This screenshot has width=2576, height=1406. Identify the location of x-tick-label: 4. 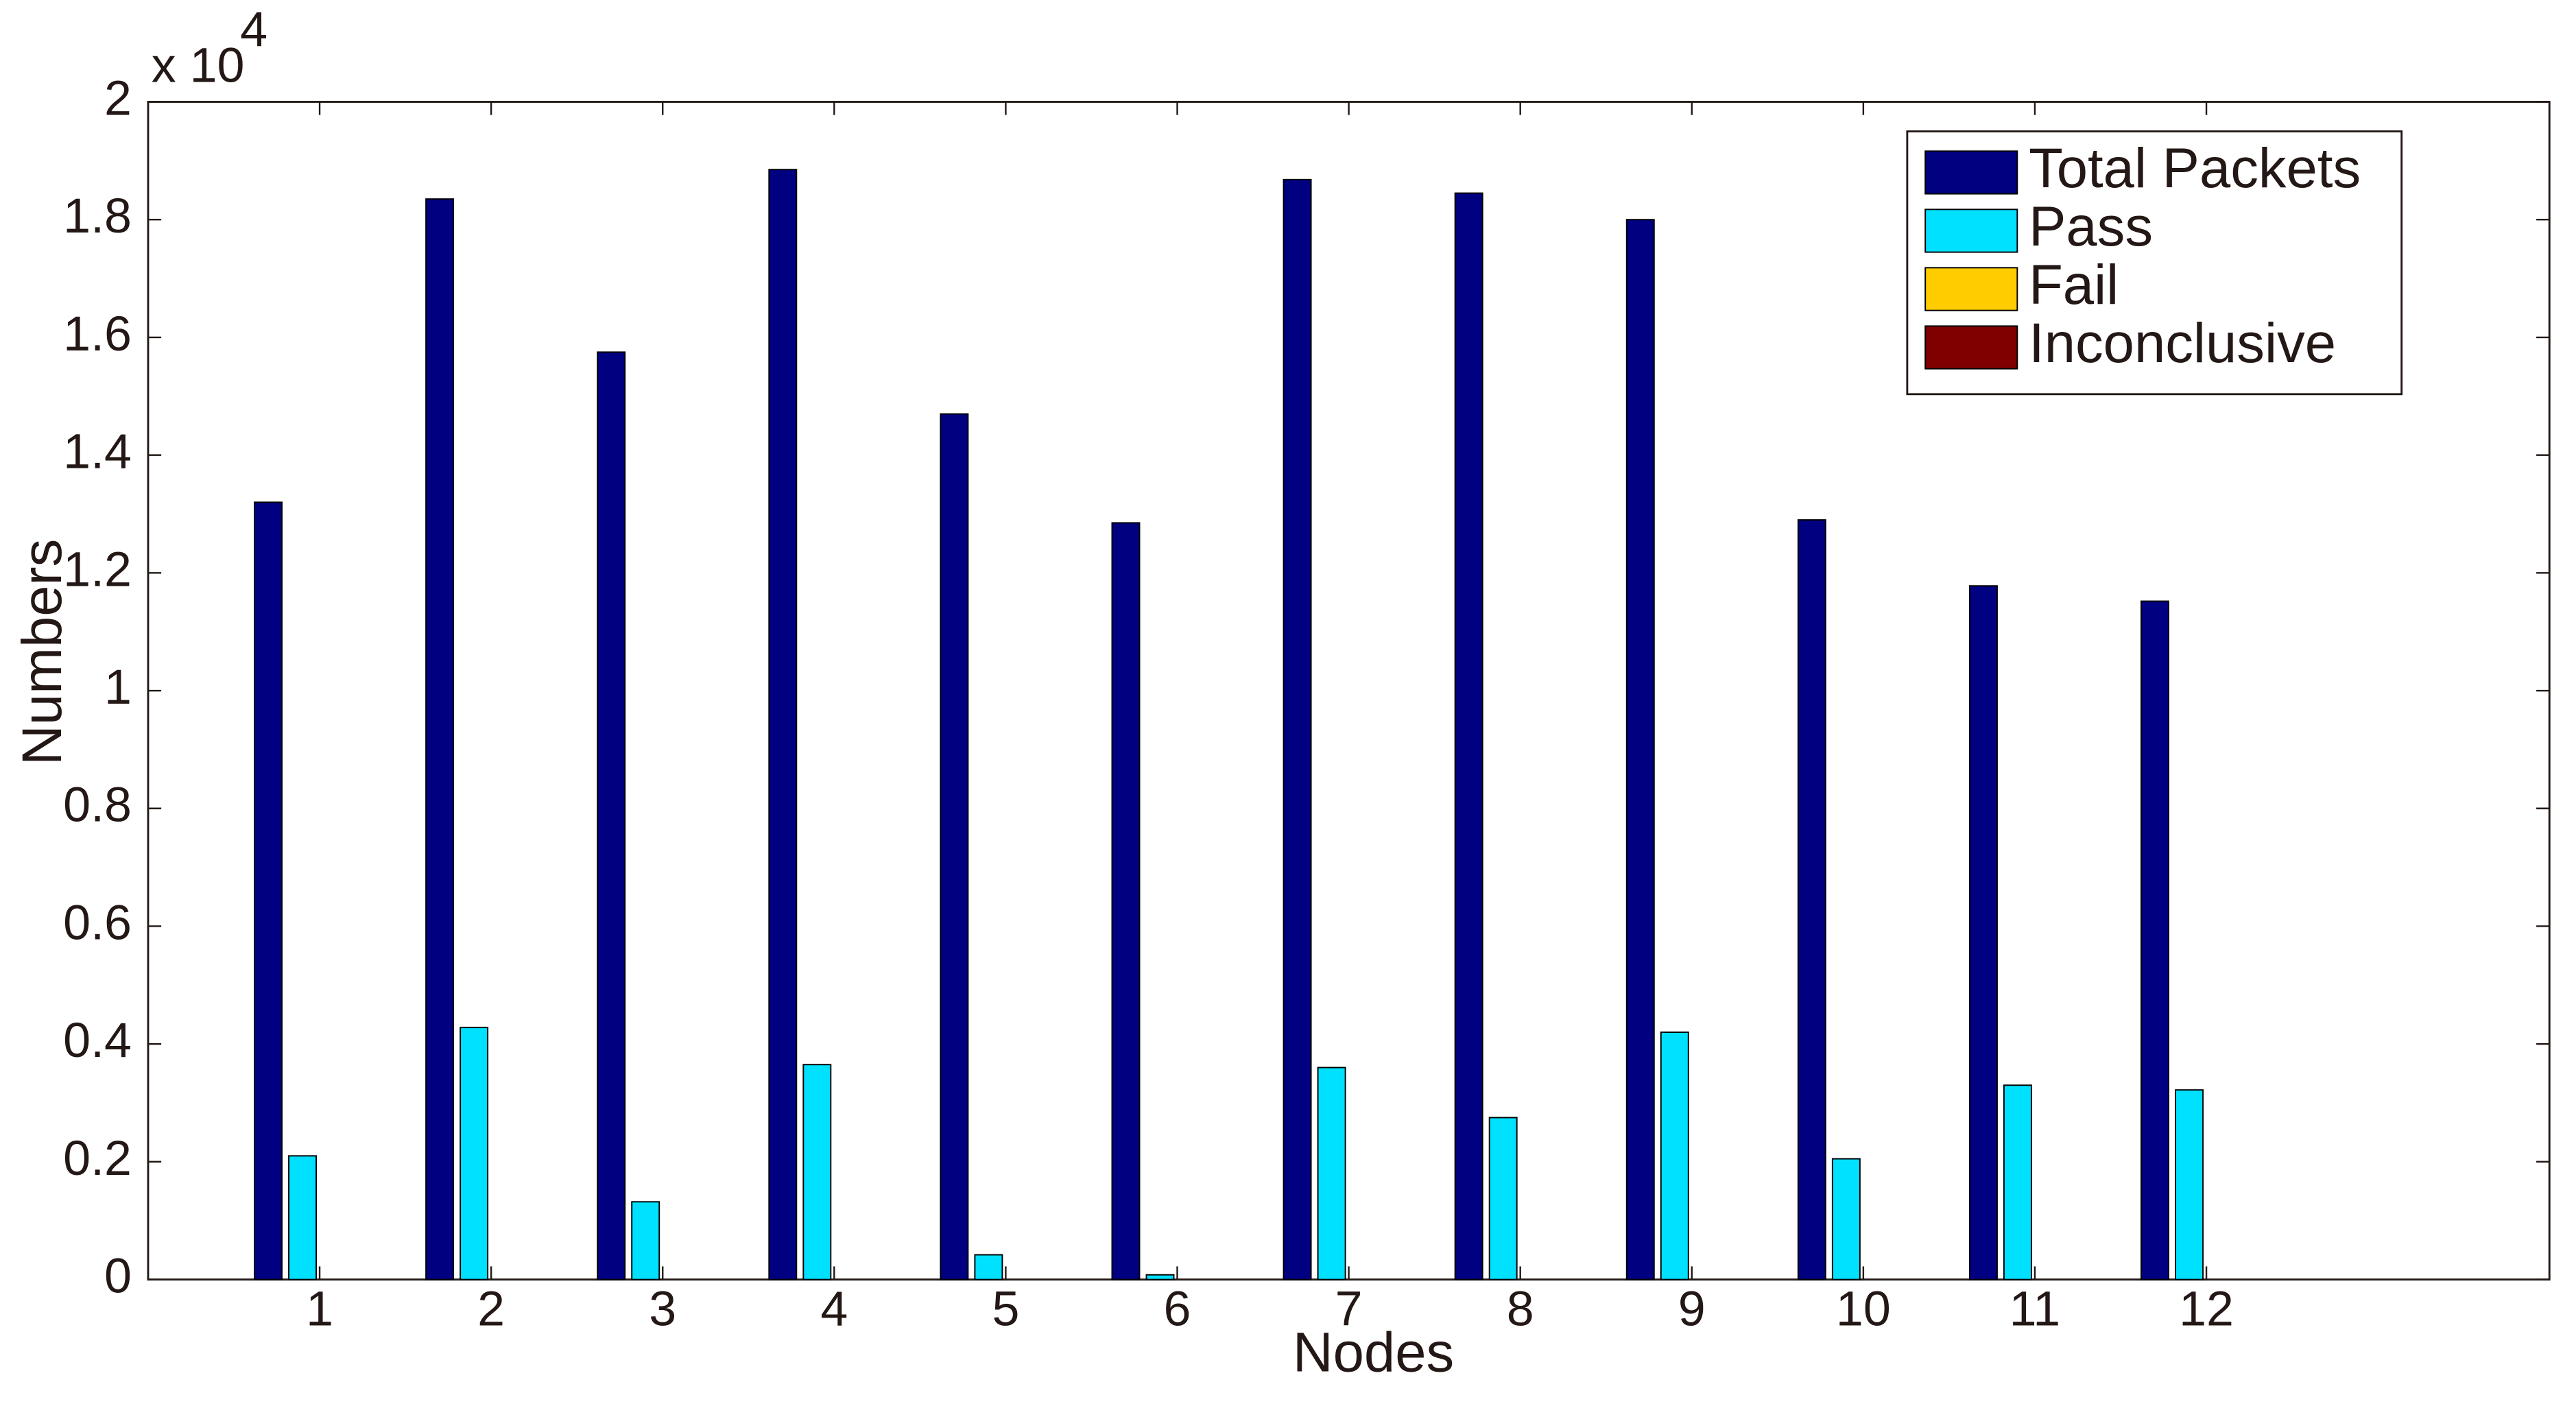
(834, 1309).